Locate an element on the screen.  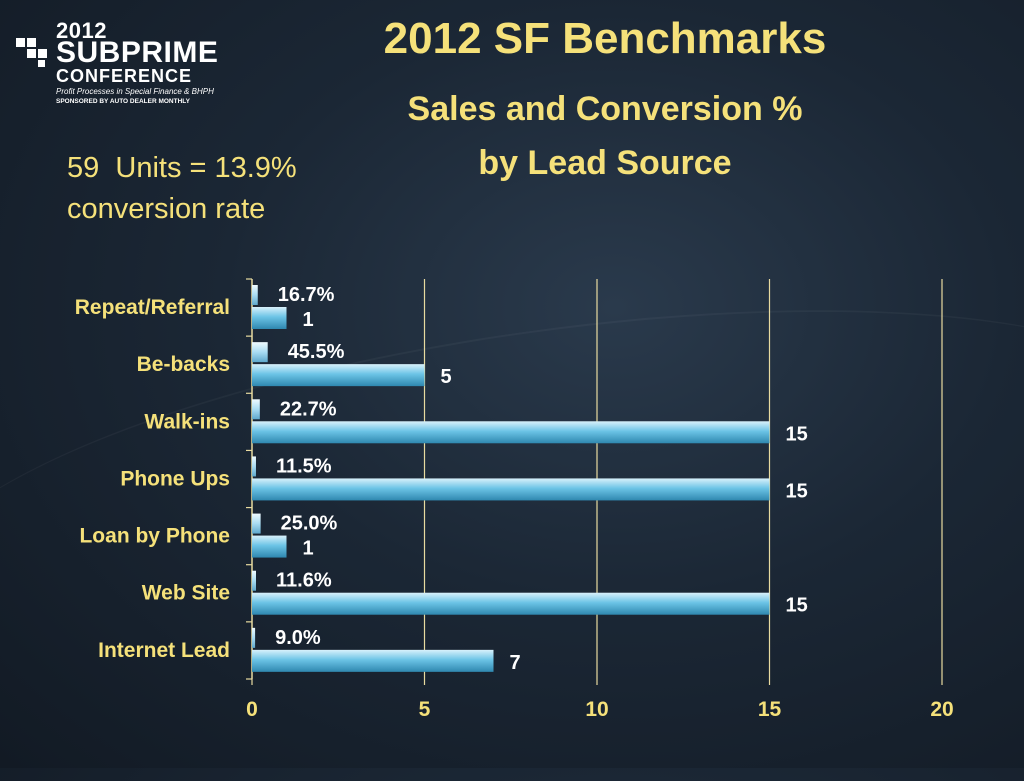
conversion-data-label: 16.7% is located at coordinates (306, 295).